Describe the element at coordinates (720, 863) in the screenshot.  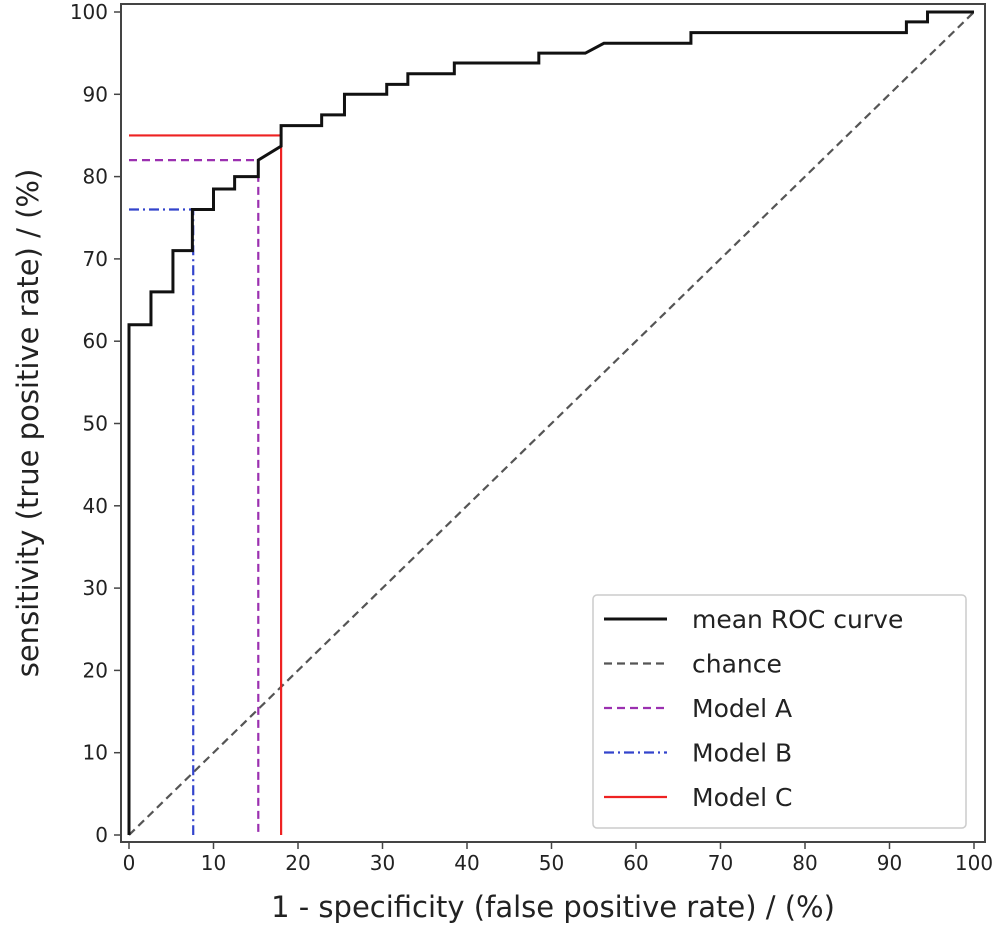
I see `x-tick-label: 70` at that location.